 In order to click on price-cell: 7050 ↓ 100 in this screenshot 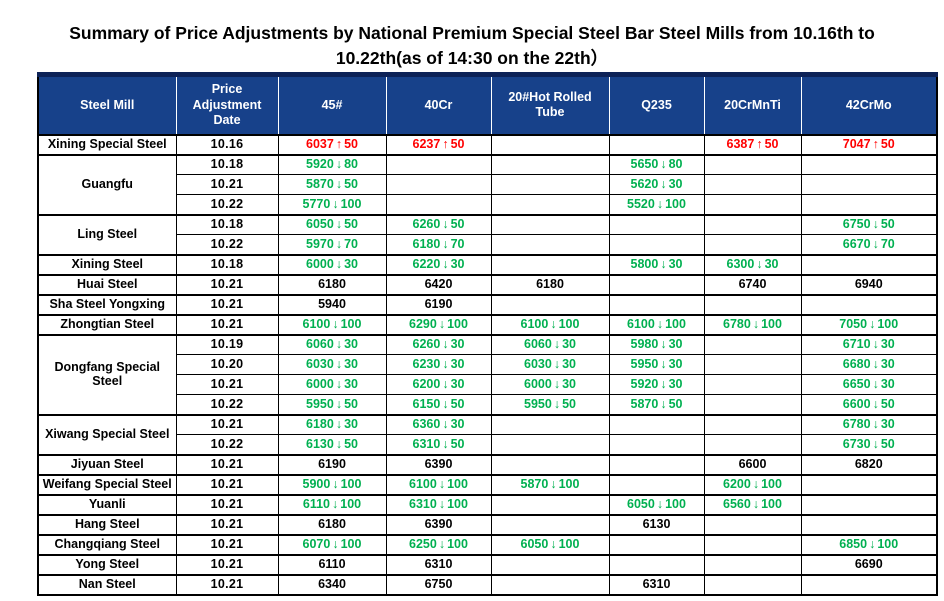, I will do `click(869, 324)`.